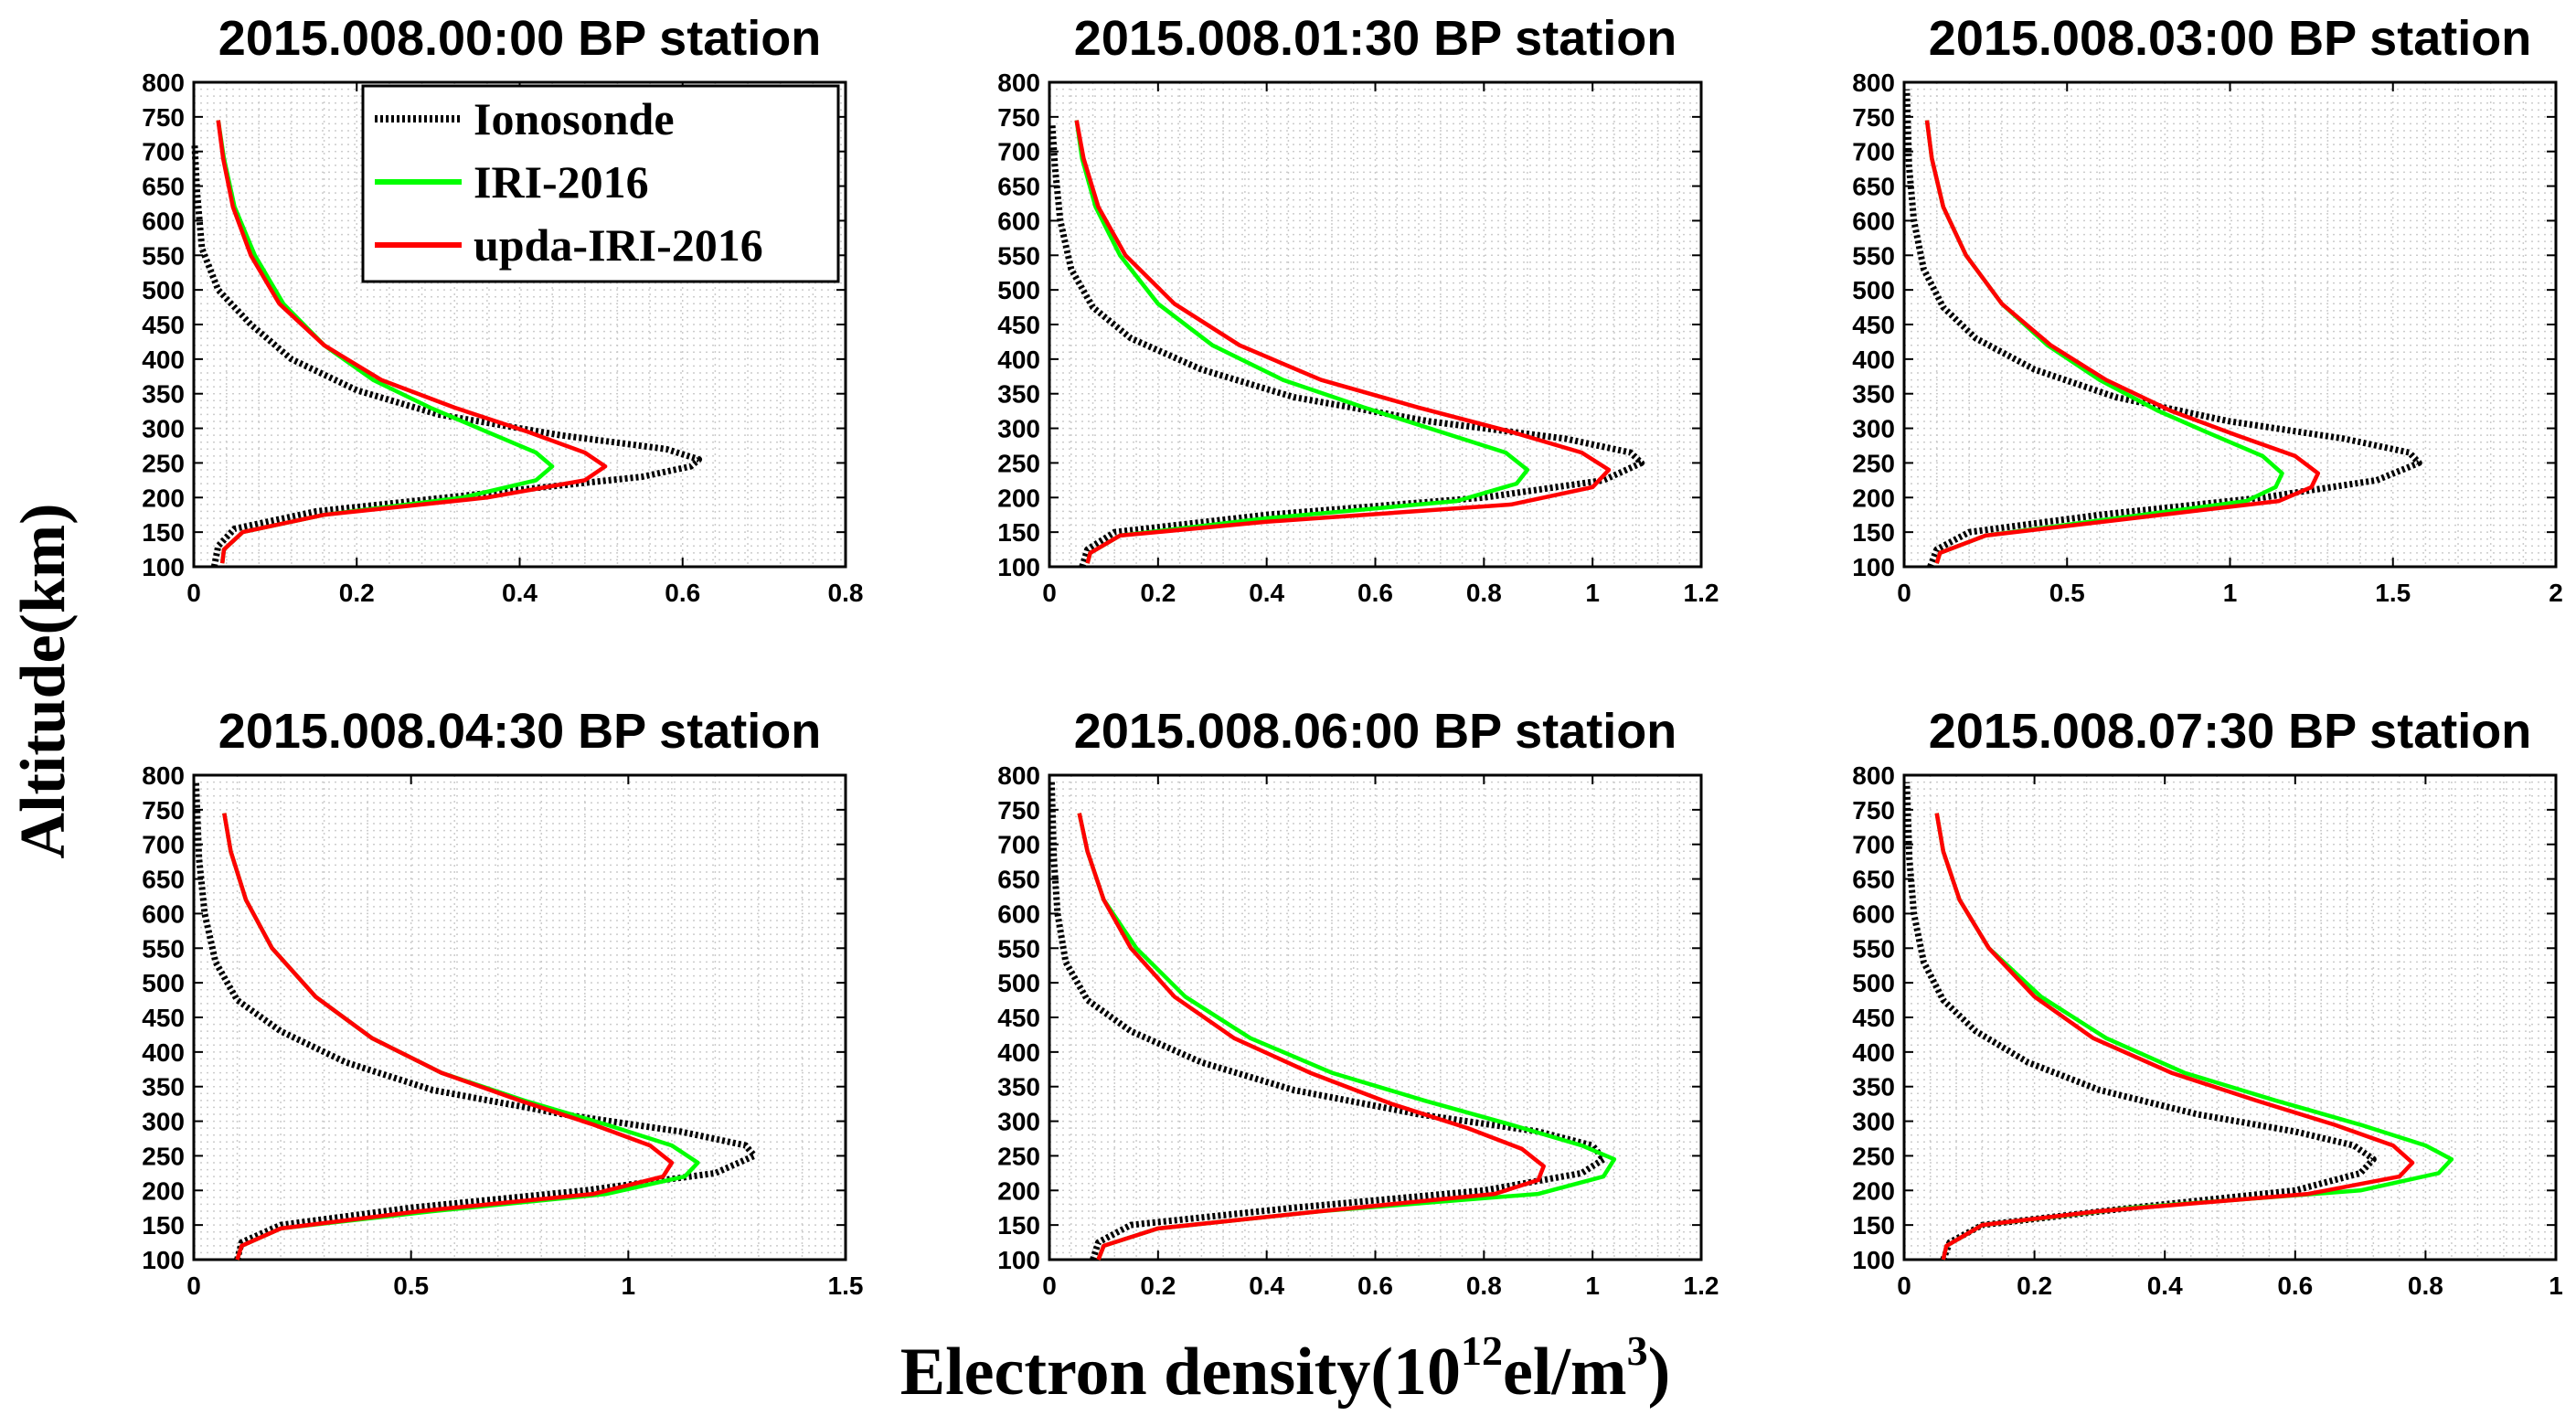  I want to click on x-axis-label-close: ), so click(1659, 1372).